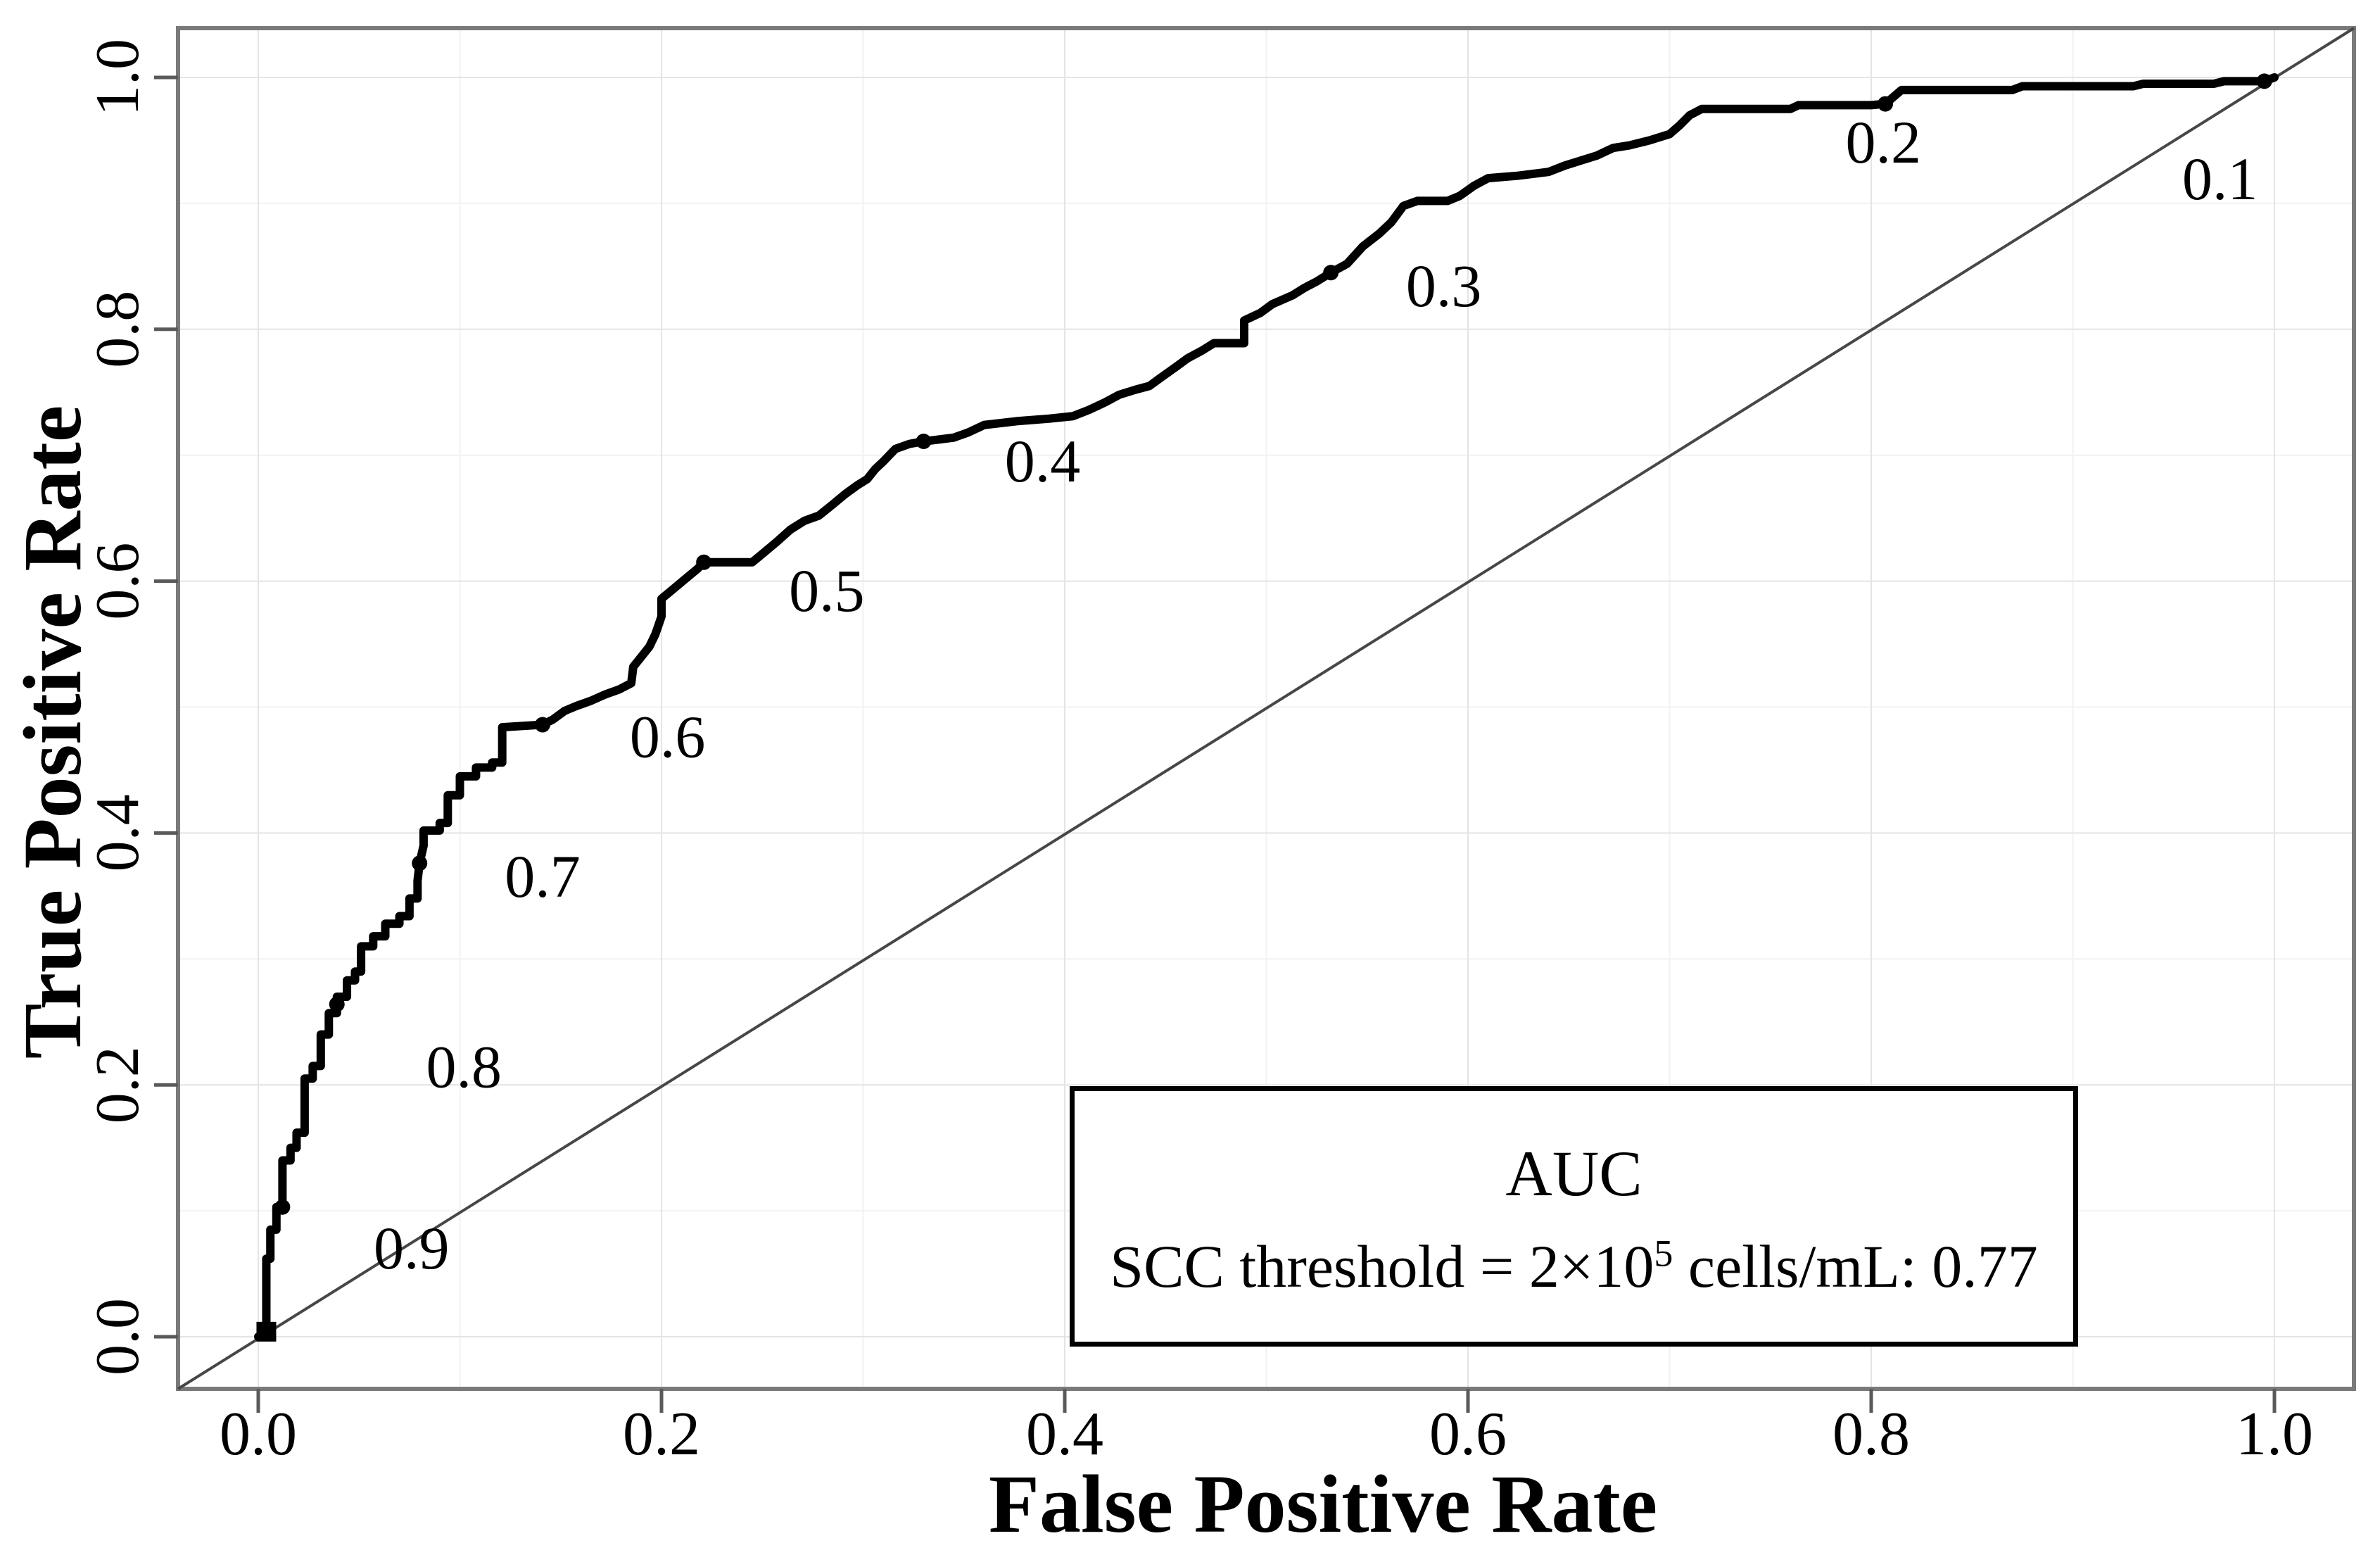  What do you see at coordinates (704, 562) in the screenshot?
I see `threshold-dot-0.5` at bounding box center [704, 562].